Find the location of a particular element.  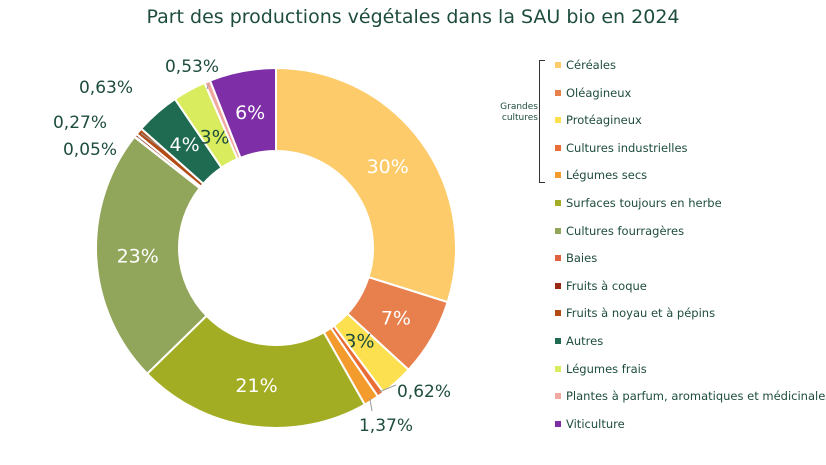

slice-label-5: 21% is located at coordinates (256, 386).